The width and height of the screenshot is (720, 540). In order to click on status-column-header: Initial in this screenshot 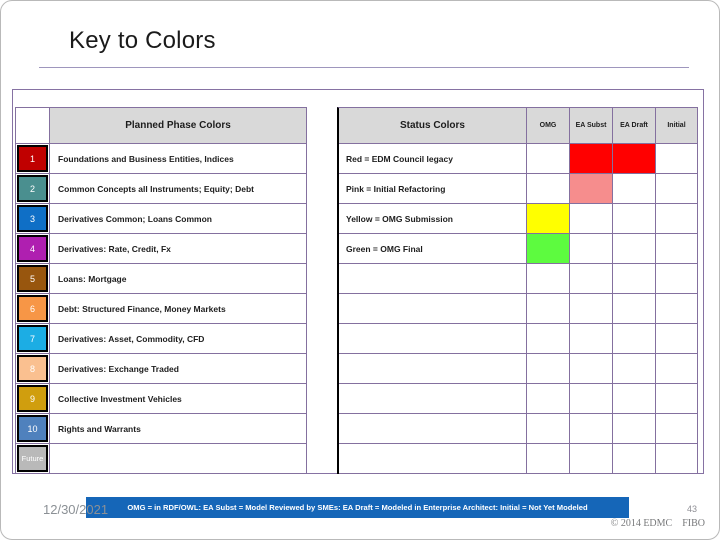, I will do `click(677, 126)`.